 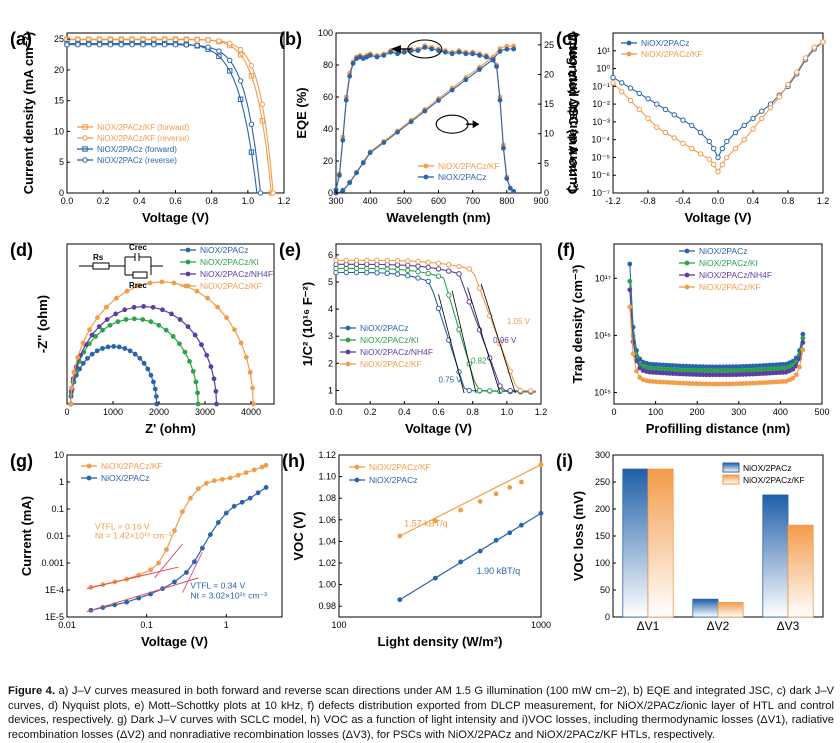 I want to click on tfl-fit, so click(x=168, y=561).